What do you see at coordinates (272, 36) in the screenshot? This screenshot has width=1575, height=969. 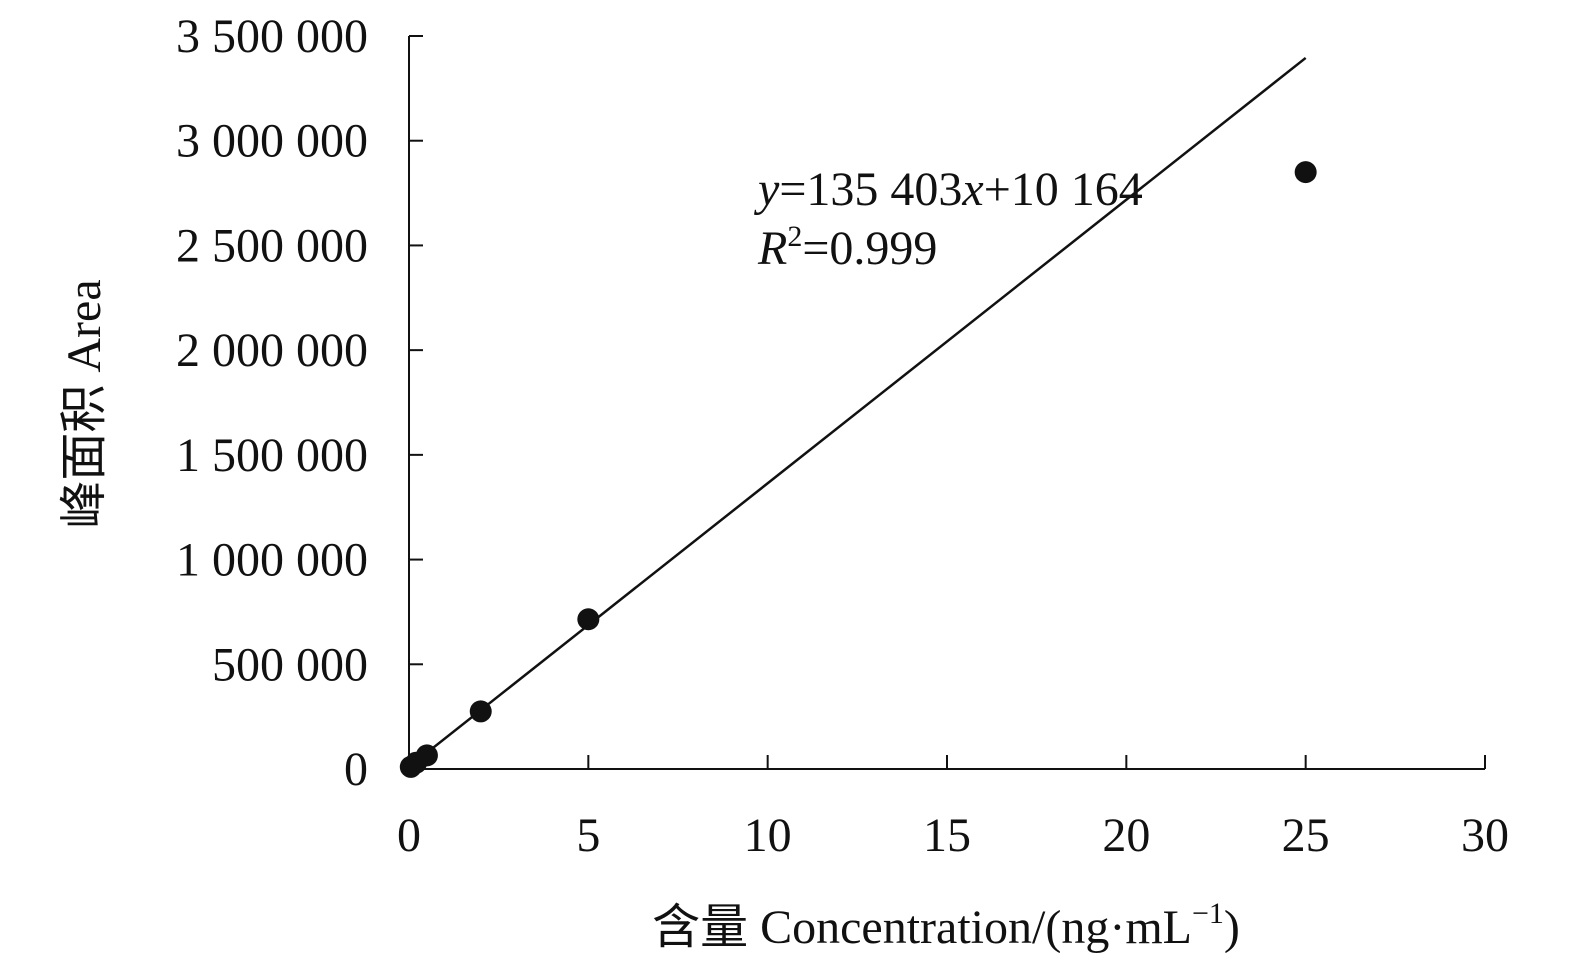 I see `y-tick-label: 3 500 000` at bounding box center [272, 36].